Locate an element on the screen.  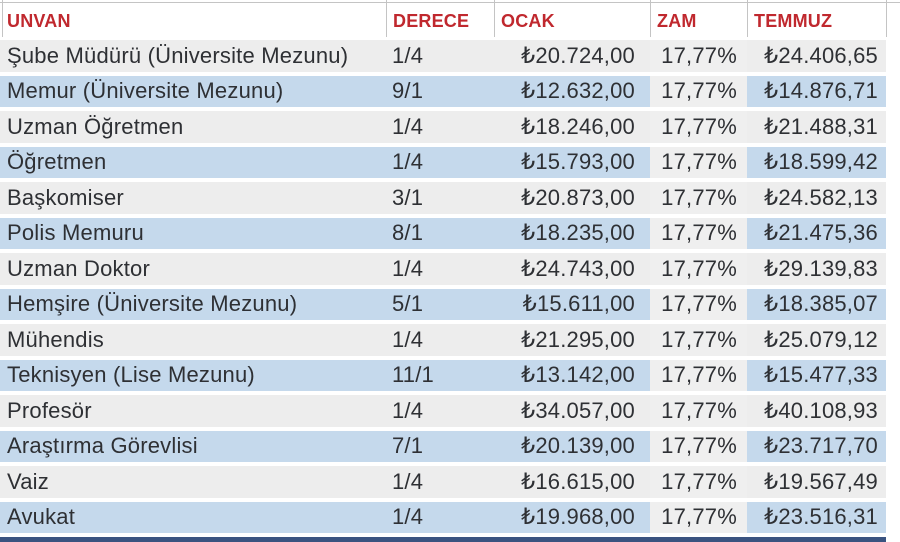
cell-derece: 7/1 is located at coordinates (408, 446).